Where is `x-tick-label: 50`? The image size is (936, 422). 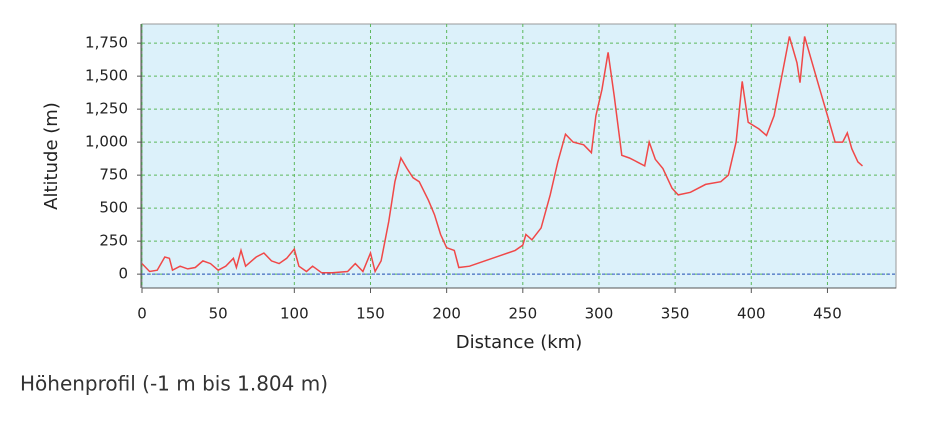 x-tick-label: 50 is located at coordinates (218, 314).